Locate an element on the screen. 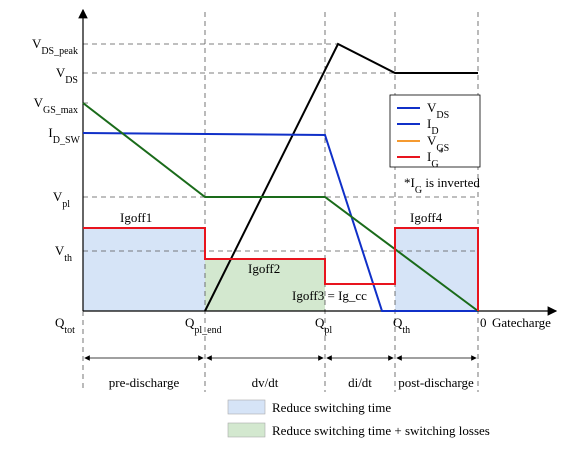 The height and width of the screenshot is (450, 578). x-label: 0 is located at coordinates (483, 322).